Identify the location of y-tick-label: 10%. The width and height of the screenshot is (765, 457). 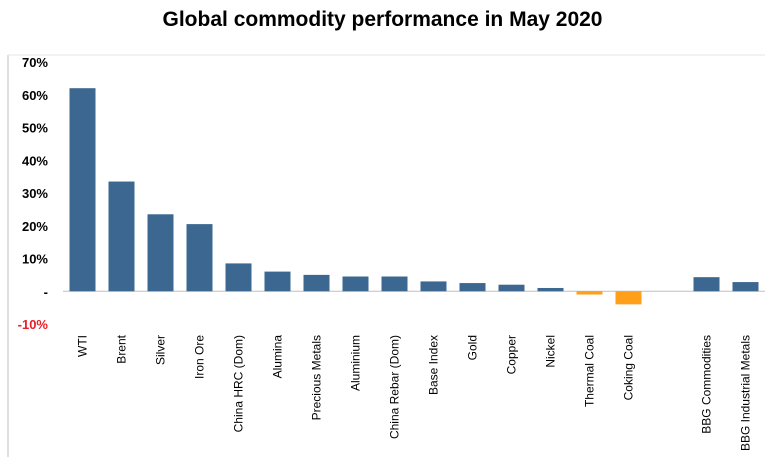
(35, 259).